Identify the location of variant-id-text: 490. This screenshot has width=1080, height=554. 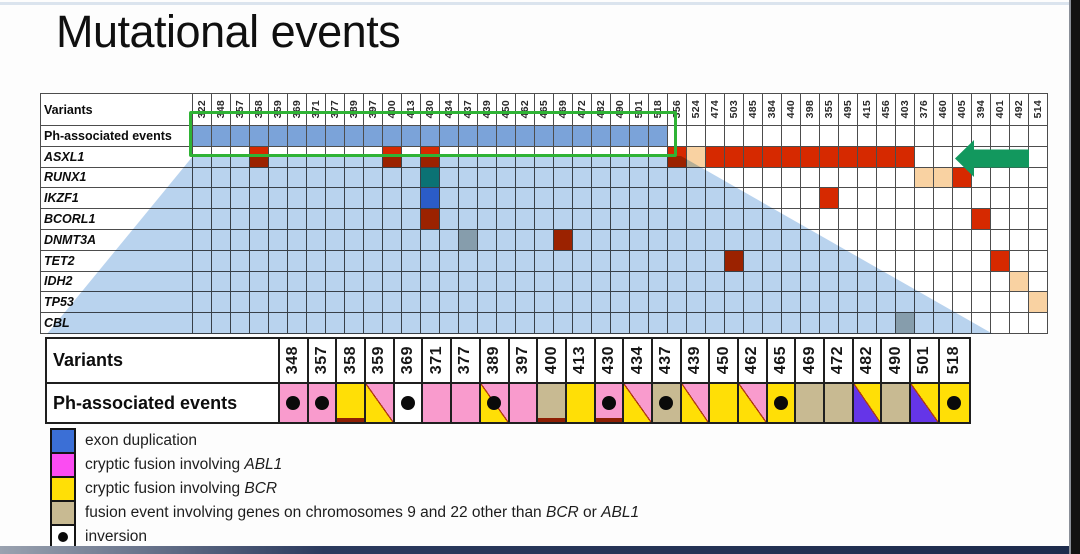
(895, 360).